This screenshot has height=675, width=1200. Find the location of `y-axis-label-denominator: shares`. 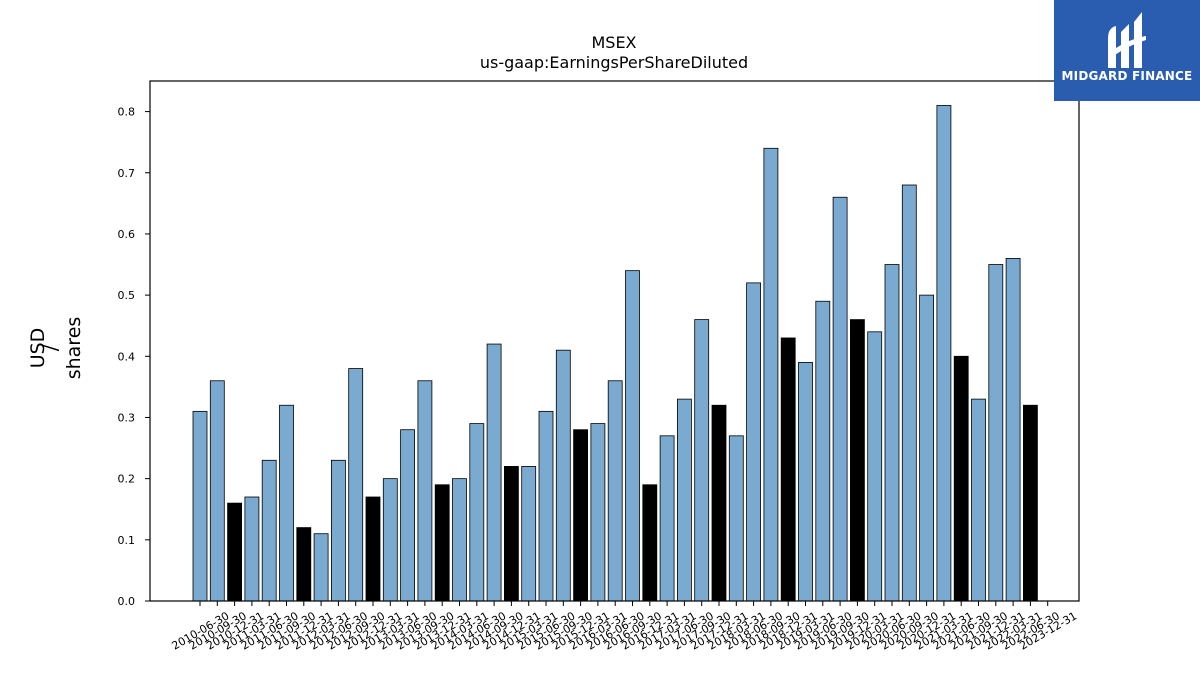

y-axis-label-denominator: shares is located at coordinates (74, 348).